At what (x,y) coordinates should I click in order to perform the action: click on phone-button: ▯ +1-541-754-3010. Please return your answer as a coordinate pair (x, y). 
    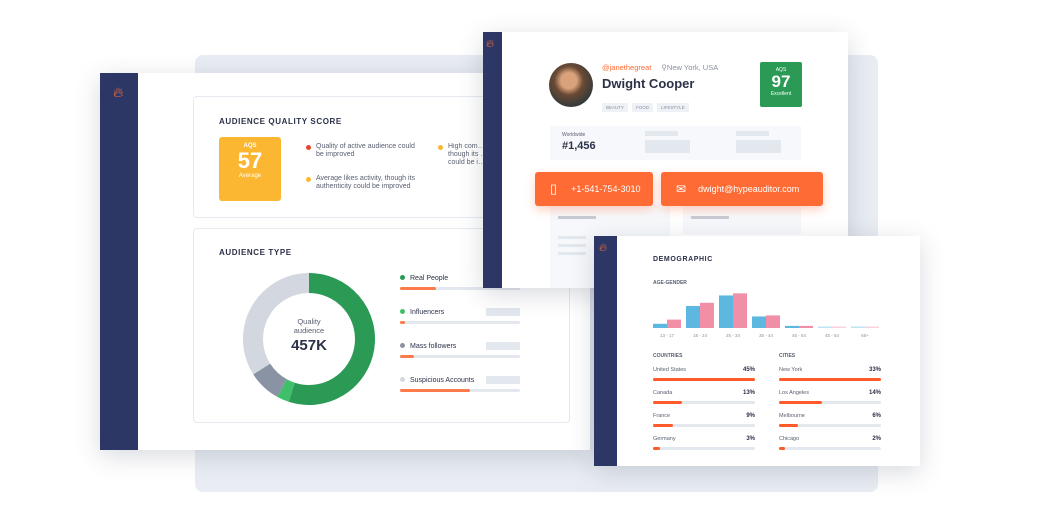
    Looking at the image, I should click on (594, 189).